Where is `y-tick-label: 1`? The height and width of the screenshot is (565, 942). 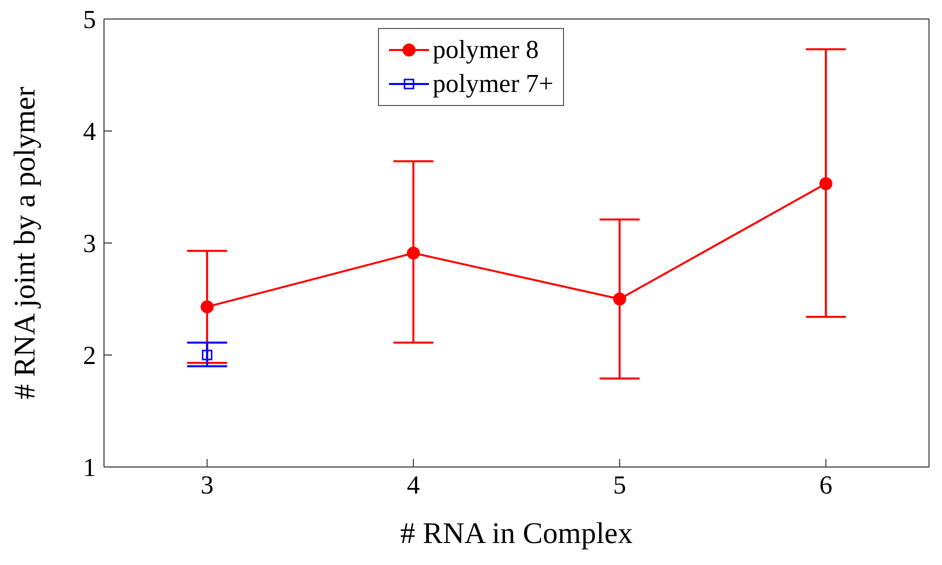 y-tick-label: 1 is located at coordinates (89, 467).